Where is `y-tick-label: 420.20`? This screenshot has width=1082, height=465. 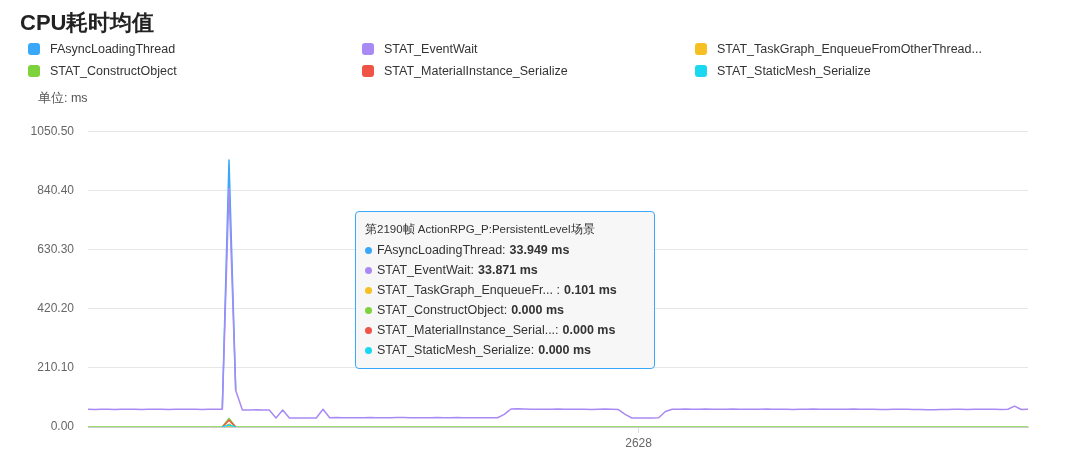
y-tick-label: 420.20 is located at coordinates (56, 307).